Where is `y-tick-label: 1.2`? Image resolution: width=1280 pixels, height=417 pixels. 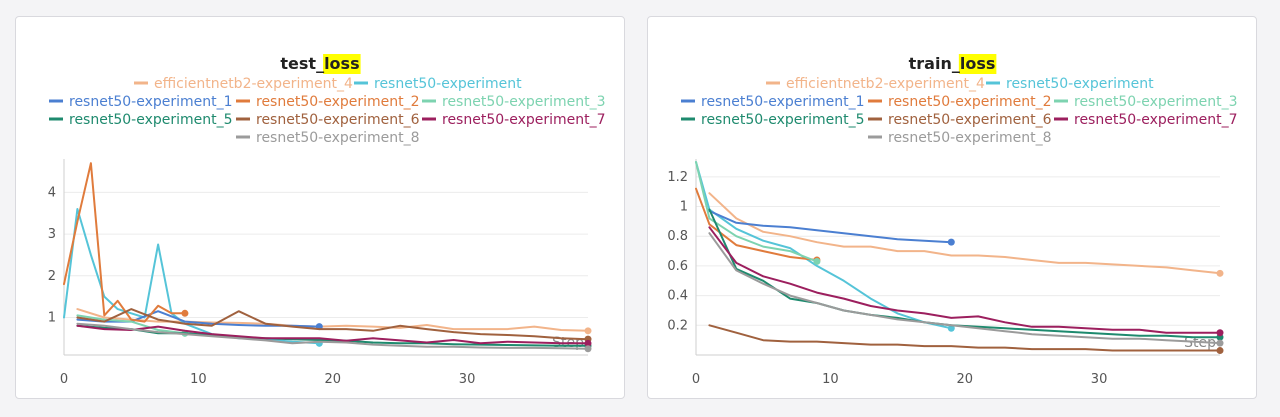 y-tick-label: 1.2 is located at coordinates (677, 177).